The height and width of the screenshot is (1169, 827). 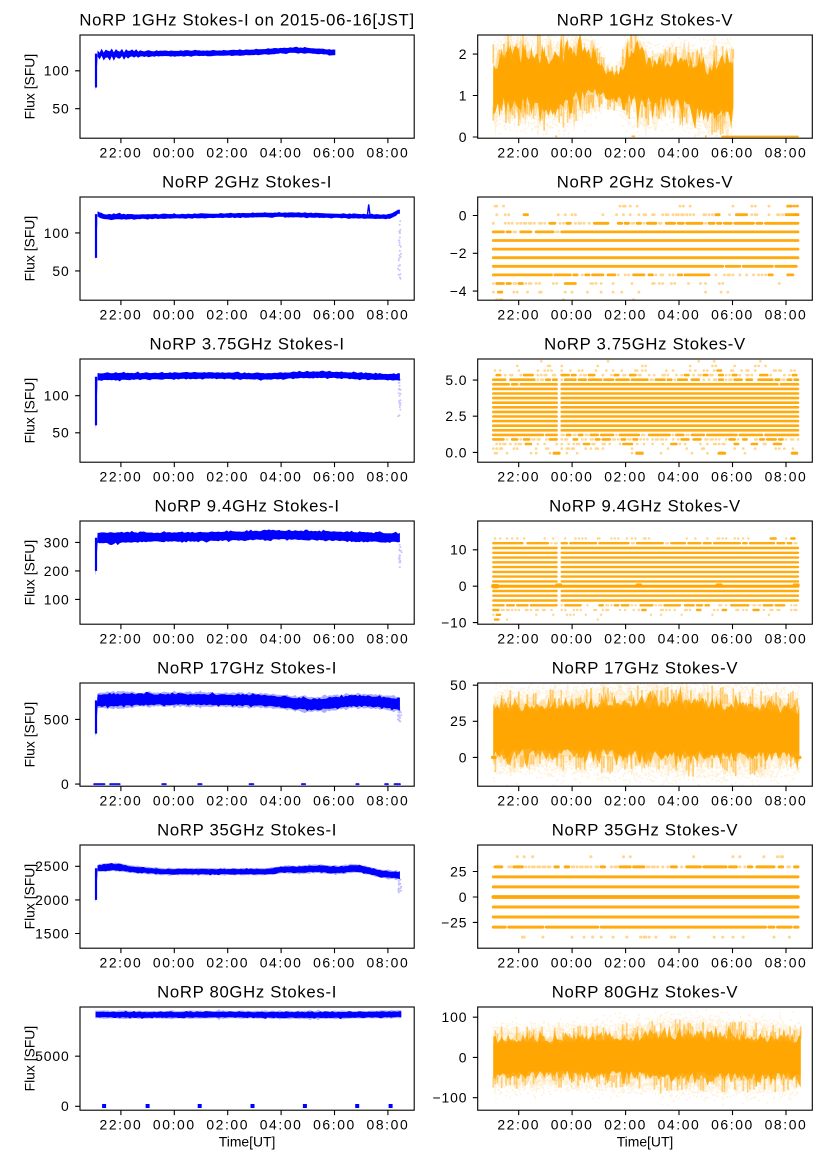 What do you see at coordinates (645, 20) in the screenshot?
I see `svg-text: NoRP 1GHz Stokes-V` at bounding box center [645, 20].